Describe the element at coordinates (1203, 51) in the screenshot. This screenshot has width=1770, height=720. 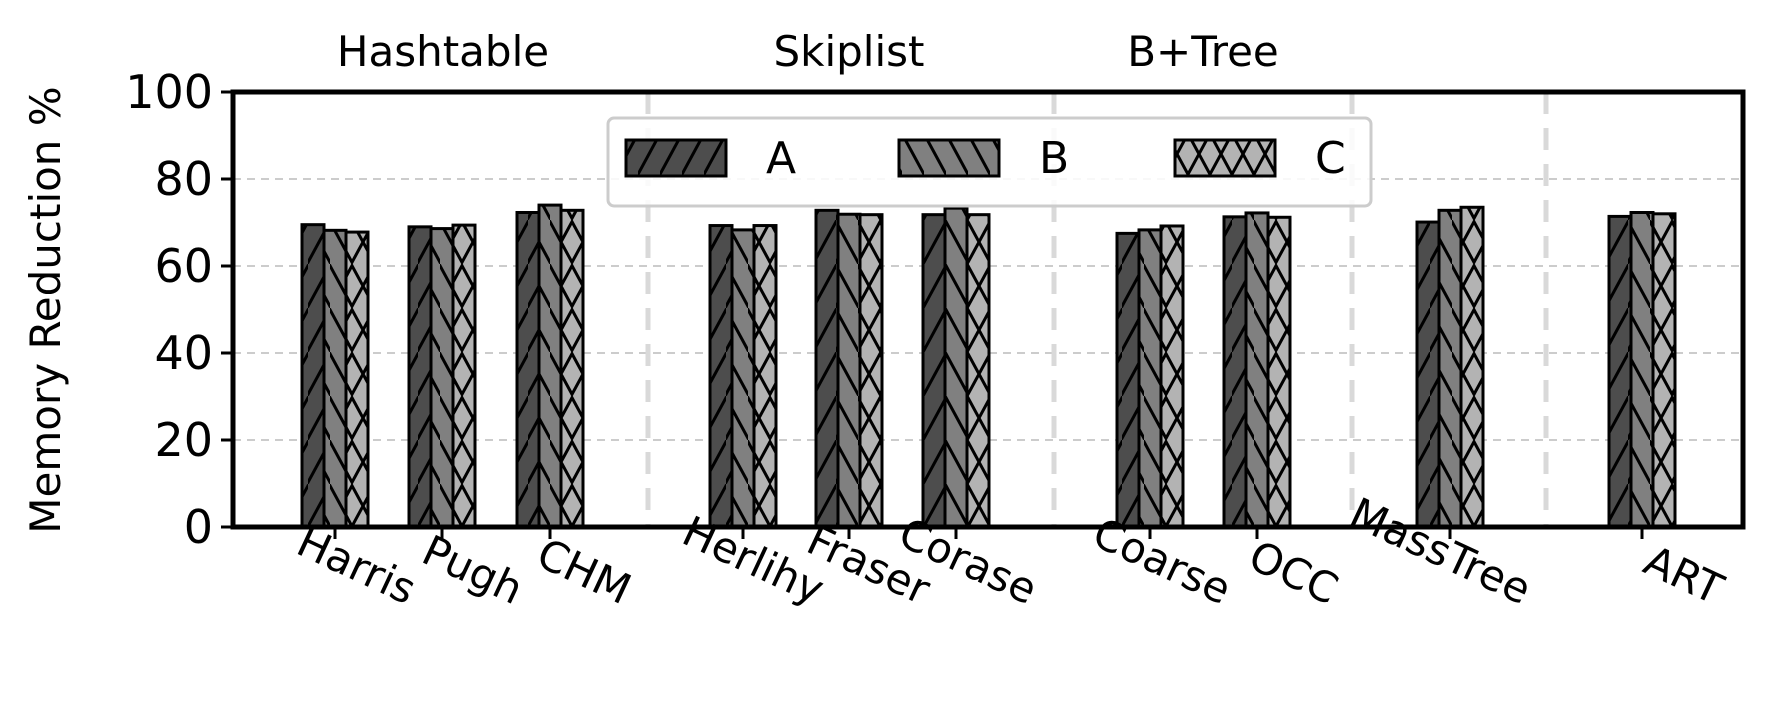
I see `group-label-b-tree: B+Tree` at that location.